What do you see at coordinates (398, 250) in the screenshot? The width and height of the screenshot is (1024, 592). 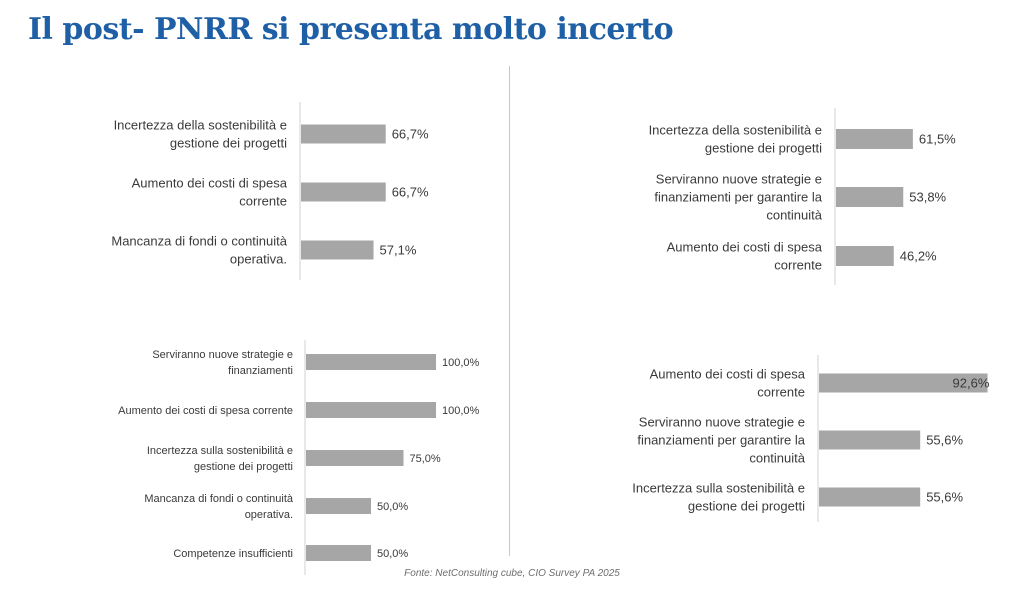 I see `value-label: 57,1%` at bounding box center [398, 250].